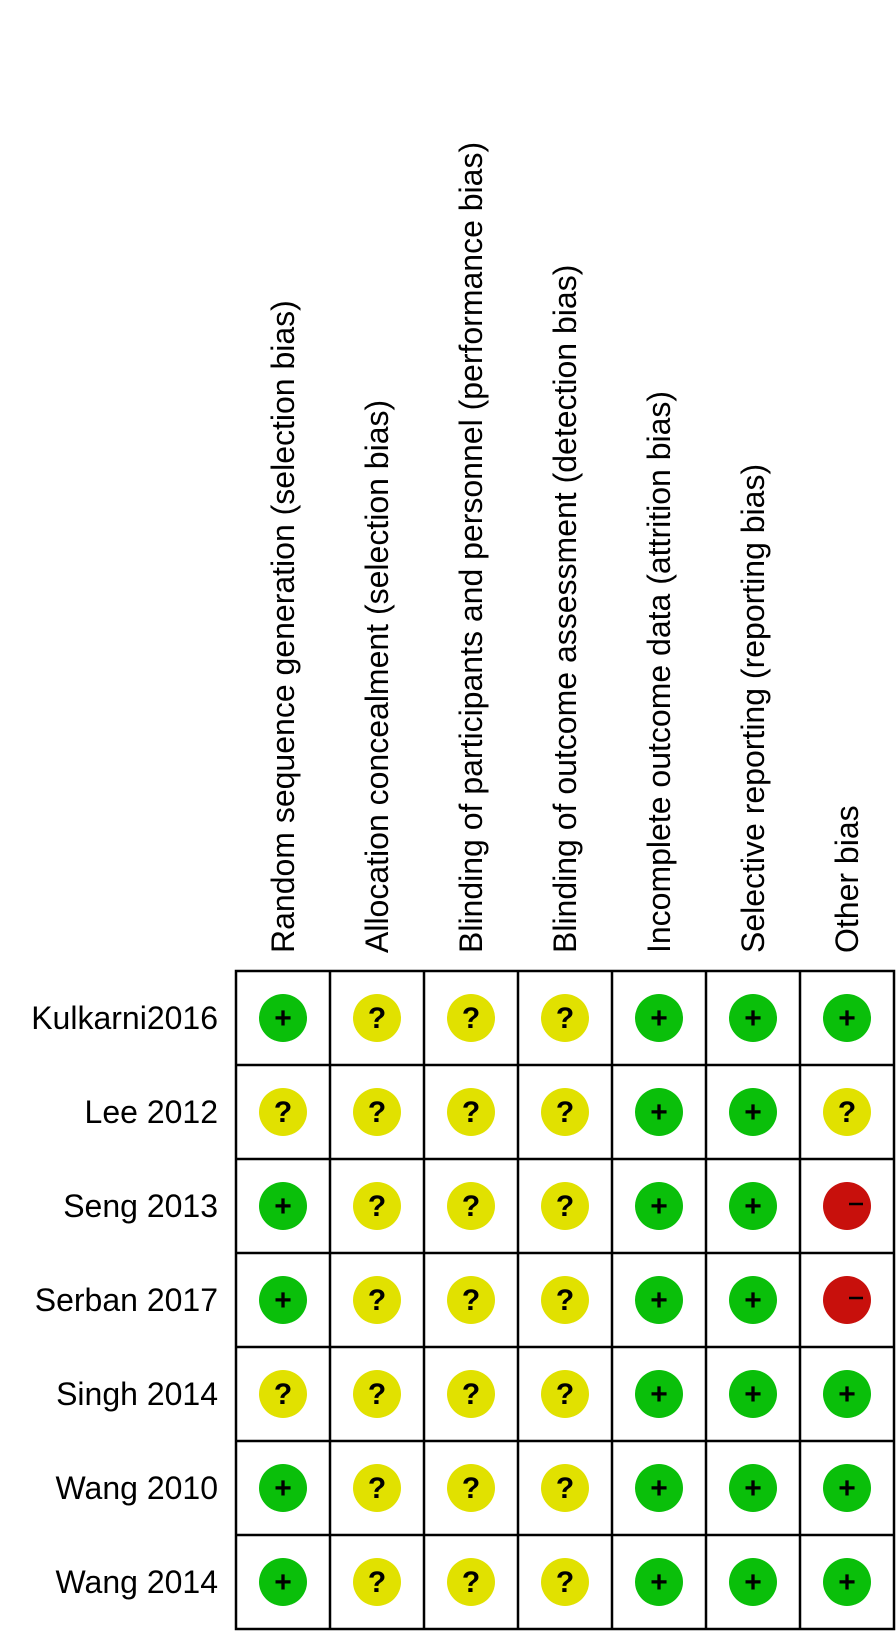 The image size is (896, 1631). What do you see at coordinates (137, 1582) in the screenshot?
I see `row-label: Wang 2014` at bounding box center [137, 1582].